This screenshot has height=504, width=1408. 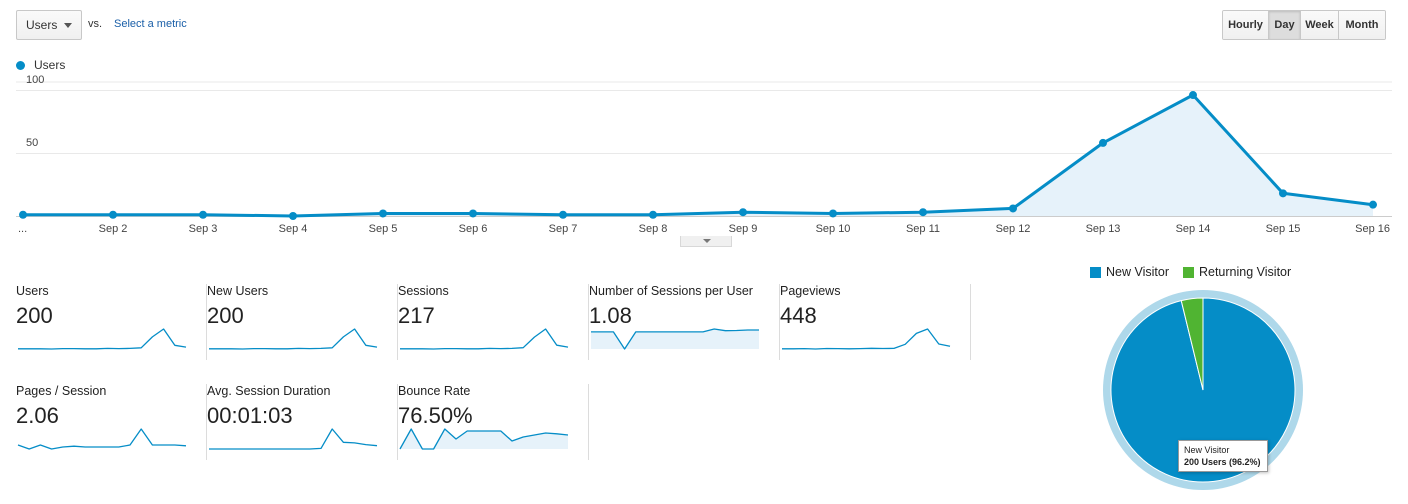 What do you see at coordinates (493, 422) in the screenshot?
I see `metric-tile-bounce-rate: Bounce Rate 76.50%` at bounding box center [493, 422].